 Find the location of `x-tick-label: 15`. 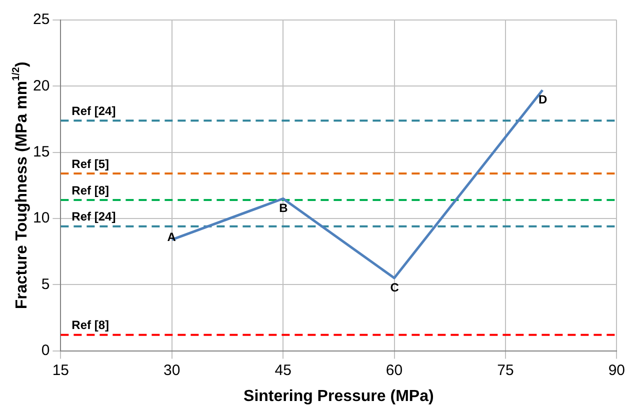

x-tick-label: 15 is located at coordinates (61, 370).